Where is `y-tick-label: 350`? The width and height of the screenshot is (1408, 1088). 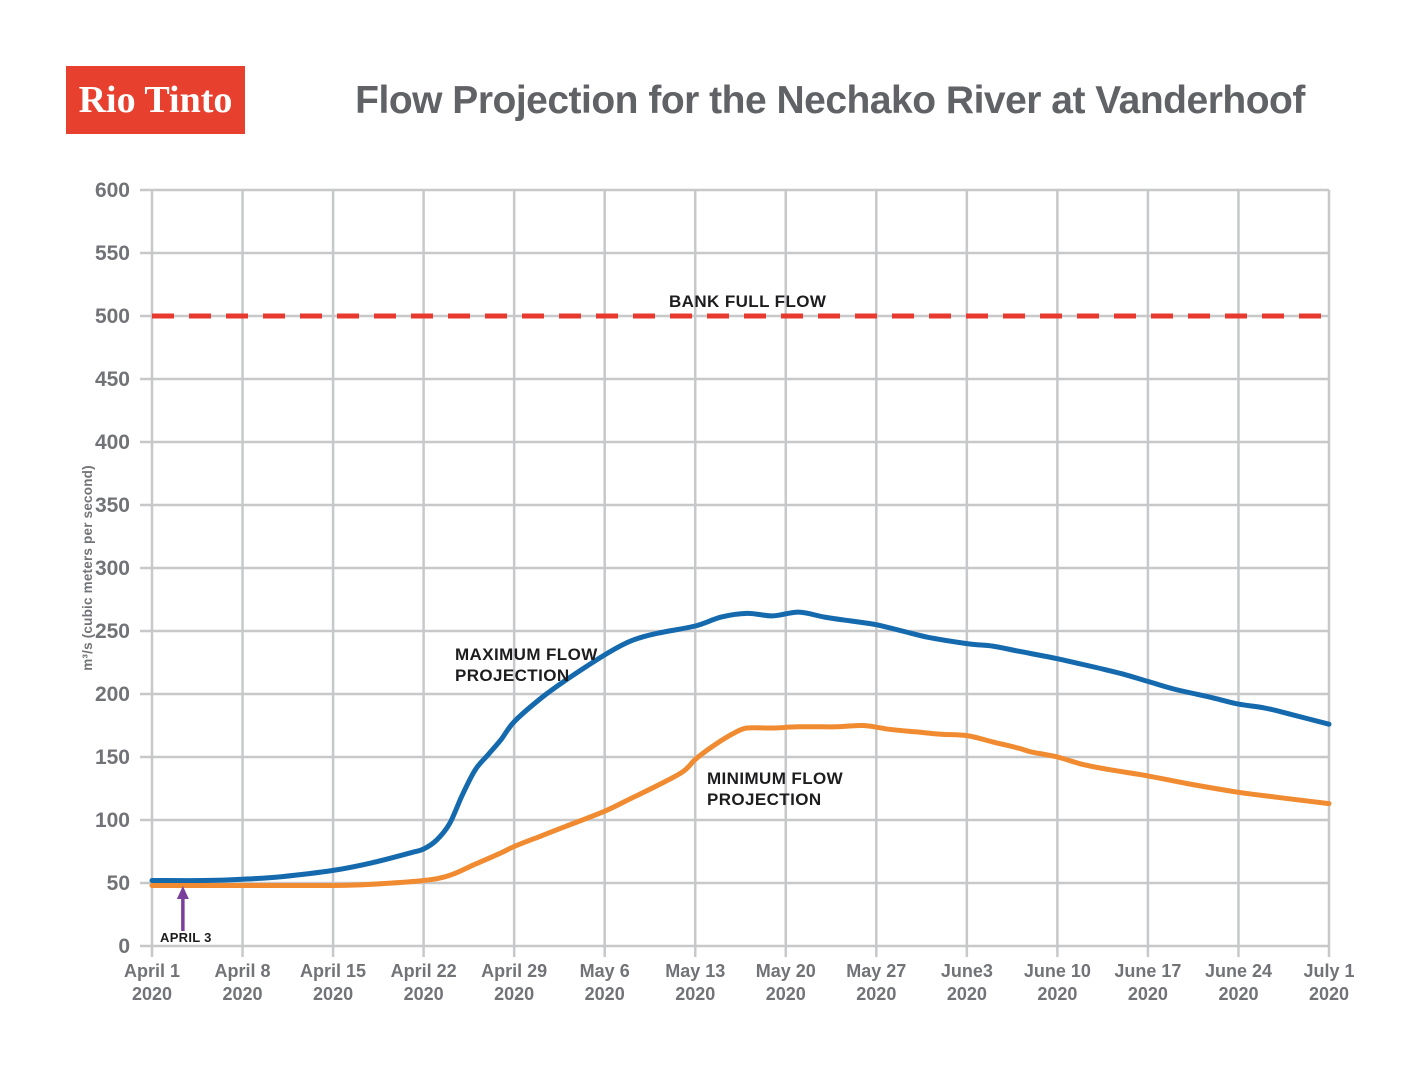
y-tick-label: 350 is located at coordinates (112, 505).